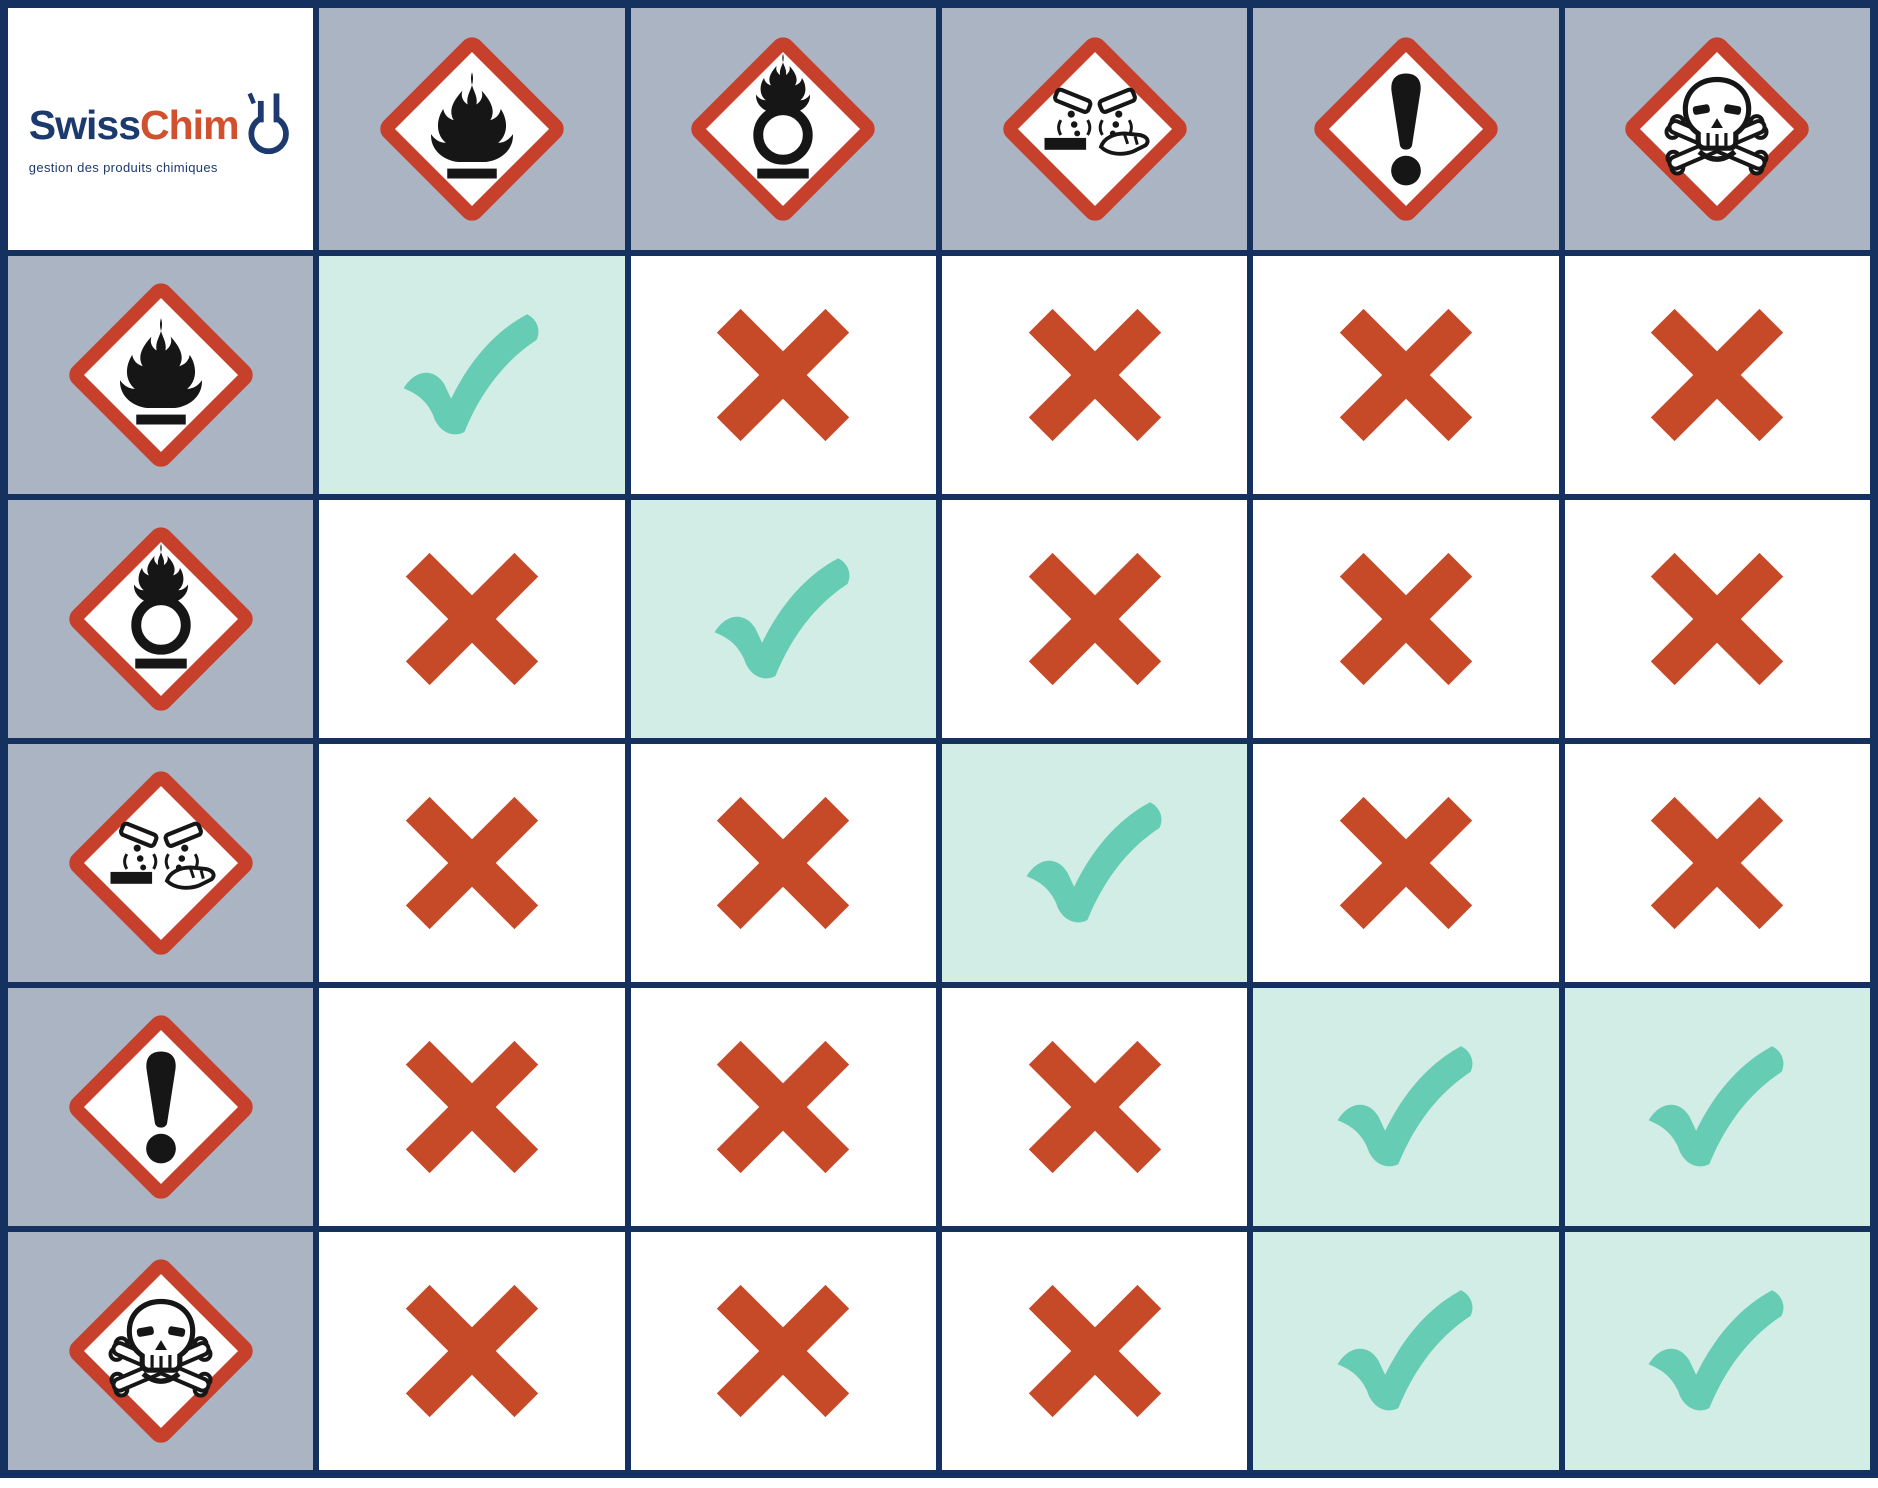 The image size is (1878, 1488). I want to click on column-header-toxic, so click(1717, 129).